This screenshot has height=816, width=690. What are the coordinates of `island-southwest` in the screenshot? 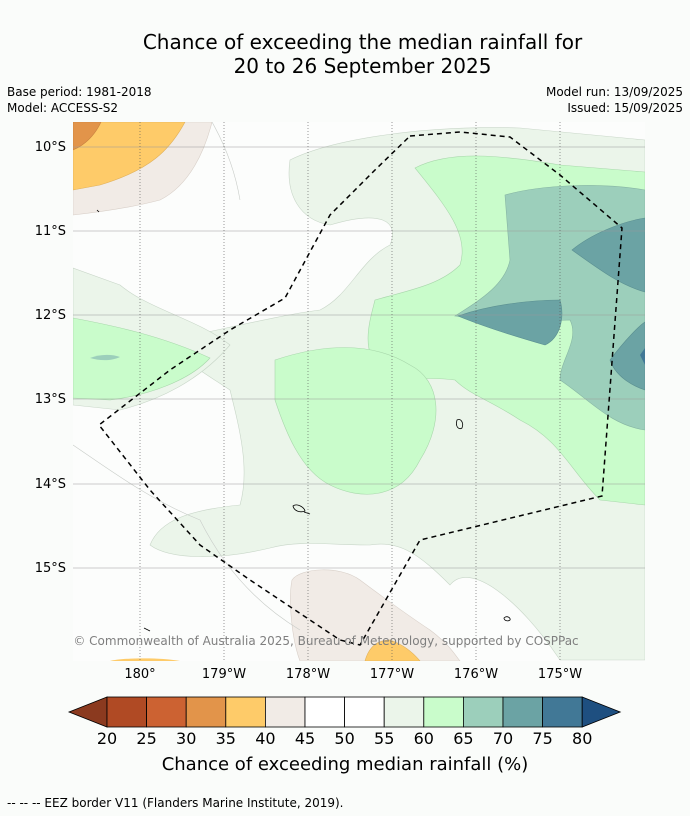 It's located at (147, 629).